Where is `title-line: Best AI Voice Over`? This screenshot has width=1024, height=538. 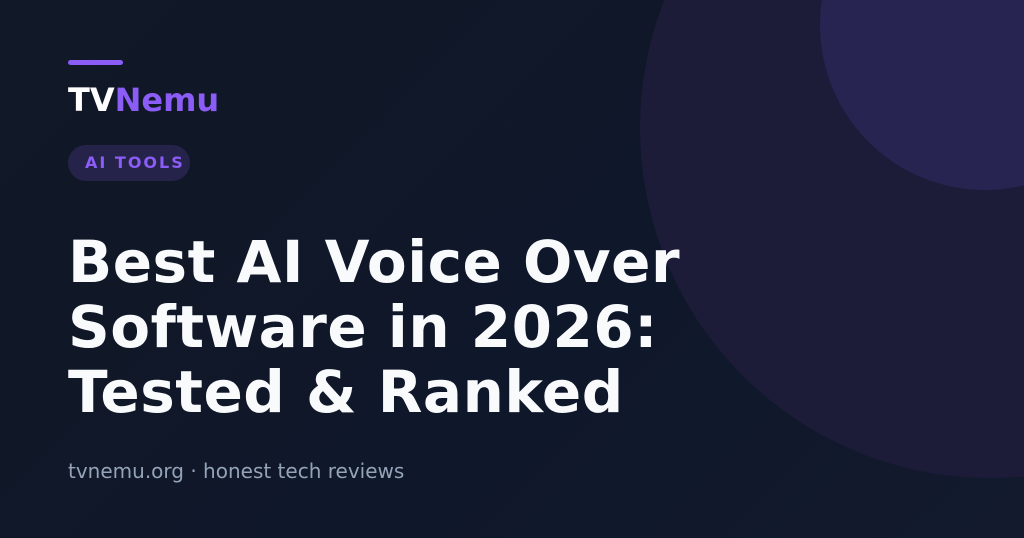 title-line: Best AI Voice Over is located at coordinates (374, 262).